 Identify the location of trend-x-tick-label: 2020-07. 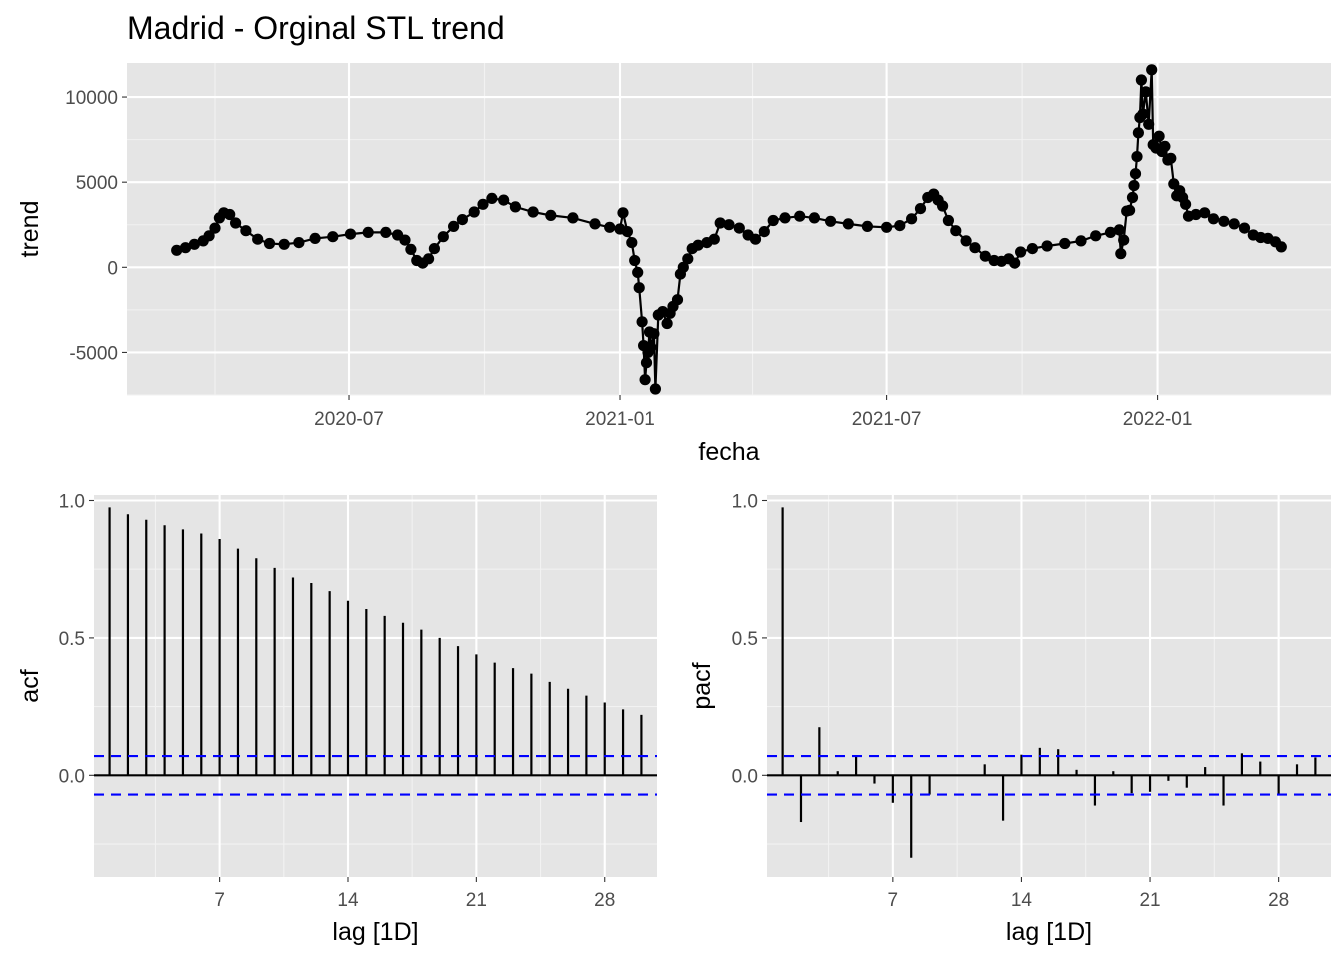
(349, 419).